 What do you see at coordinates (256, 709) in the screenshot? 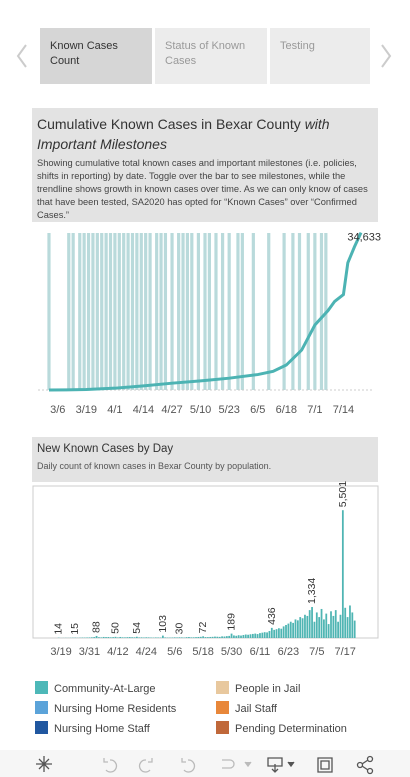
I see `legend-label: Jail Staff` at bounding box center [256, 709].